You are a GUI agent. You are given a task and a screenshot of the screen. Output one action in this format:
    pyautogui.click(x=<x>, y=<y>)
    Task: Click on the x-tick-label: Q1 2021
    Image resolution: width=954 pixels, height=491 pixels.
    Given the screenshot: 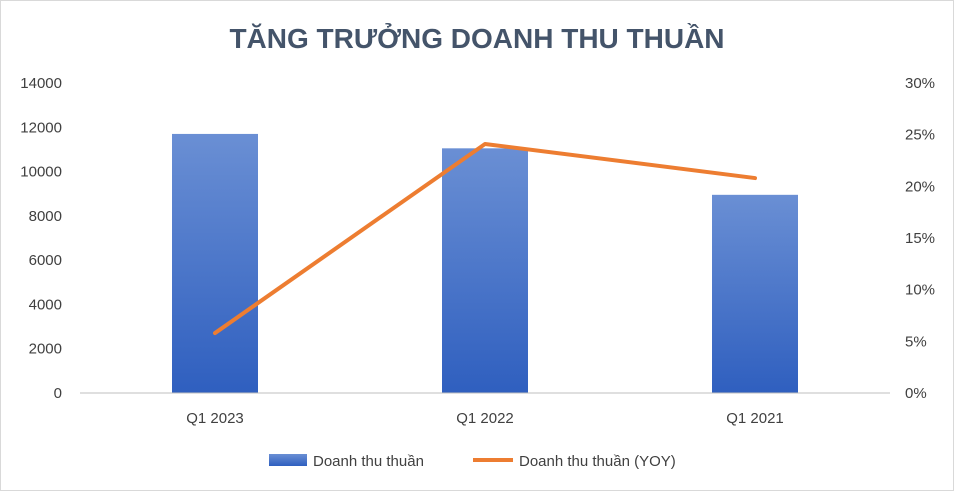 What is the action you would take?
    pyautogui.click(x=755, y=418)
    